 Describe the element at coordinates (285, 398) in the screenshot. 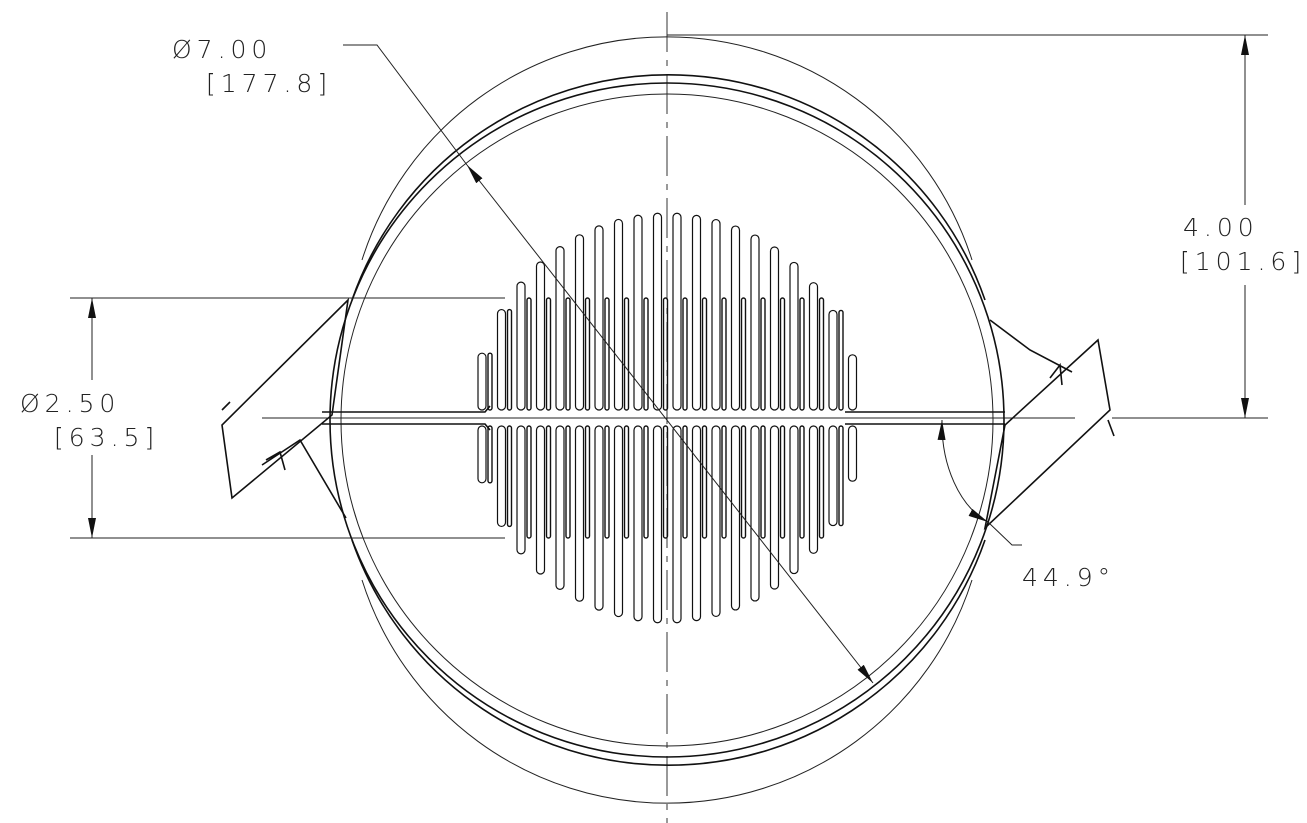

I see `left-wing` at that location.